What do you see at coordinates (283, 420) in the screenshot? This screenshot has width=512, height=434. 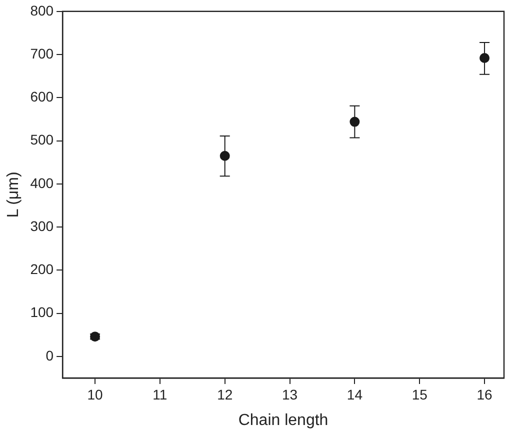 I see `x-axis-title: Chain length` at bounding box center [283, 420].